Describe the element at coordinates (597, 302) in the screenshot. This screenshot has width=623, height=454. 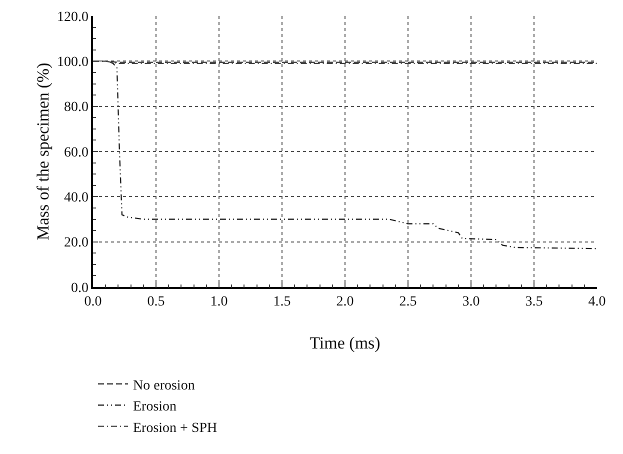
I see `x-tick-label: 4.0` at that location.